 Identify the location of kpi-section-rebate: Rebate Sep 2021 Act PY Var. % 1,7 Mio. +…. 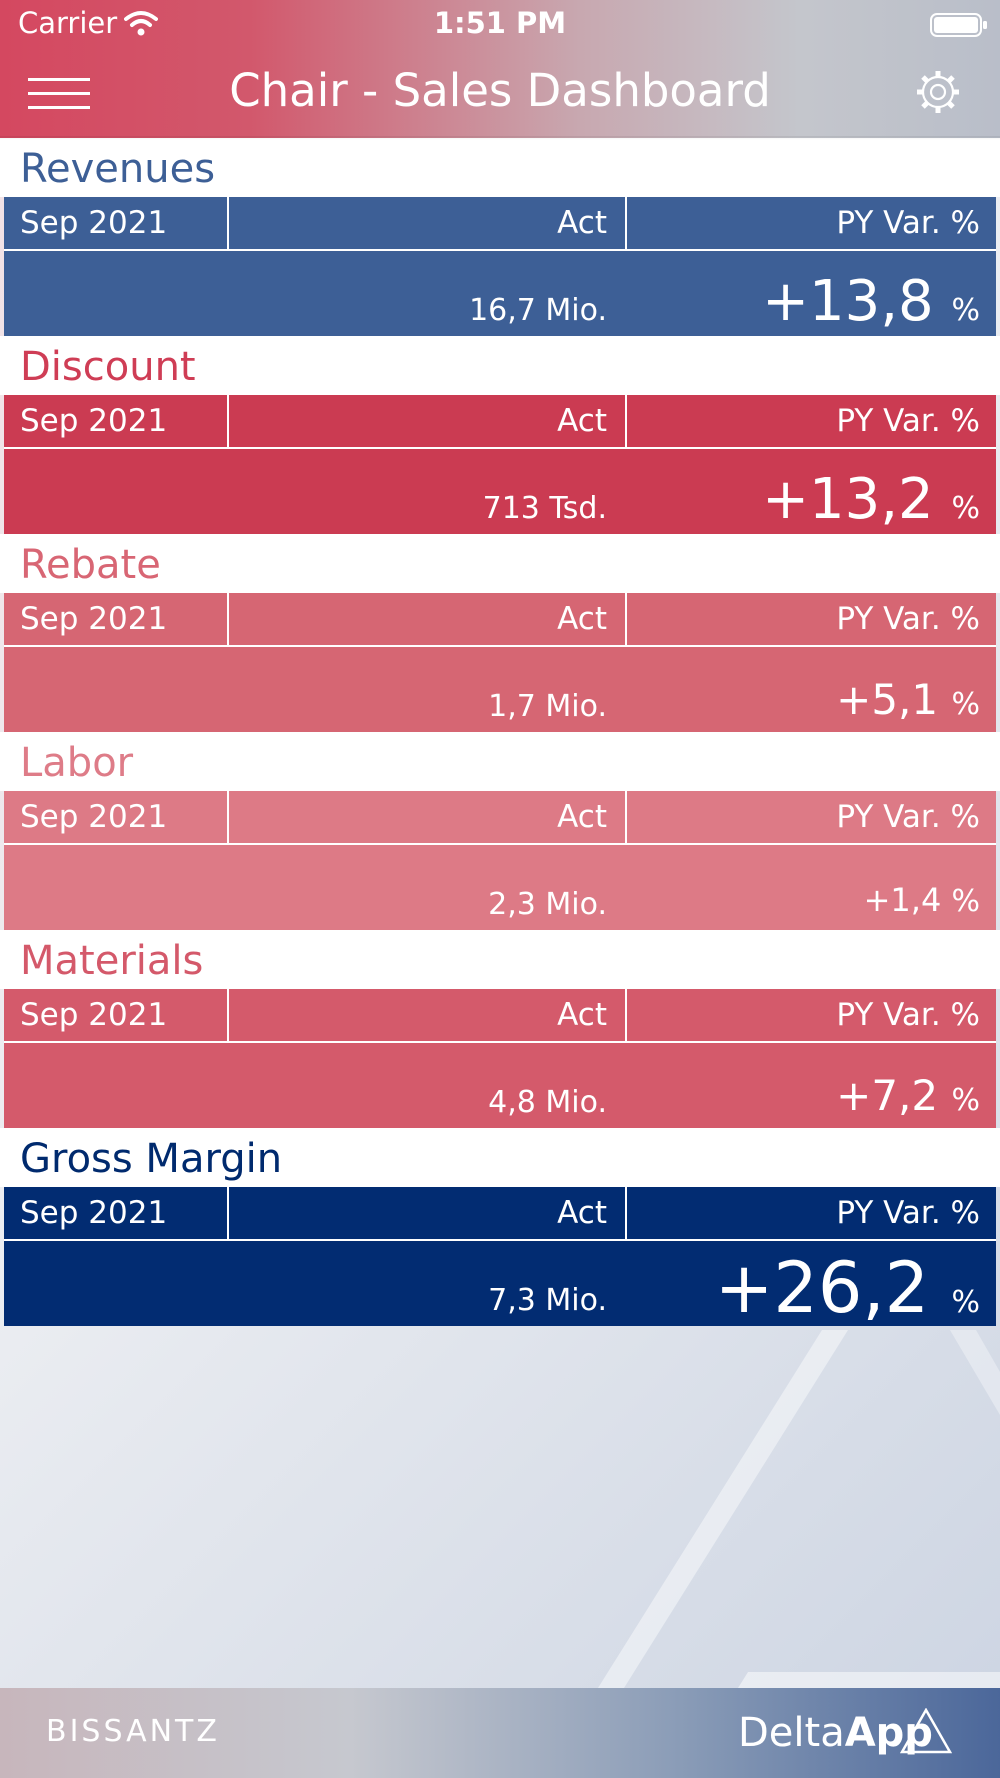
(500, 633).